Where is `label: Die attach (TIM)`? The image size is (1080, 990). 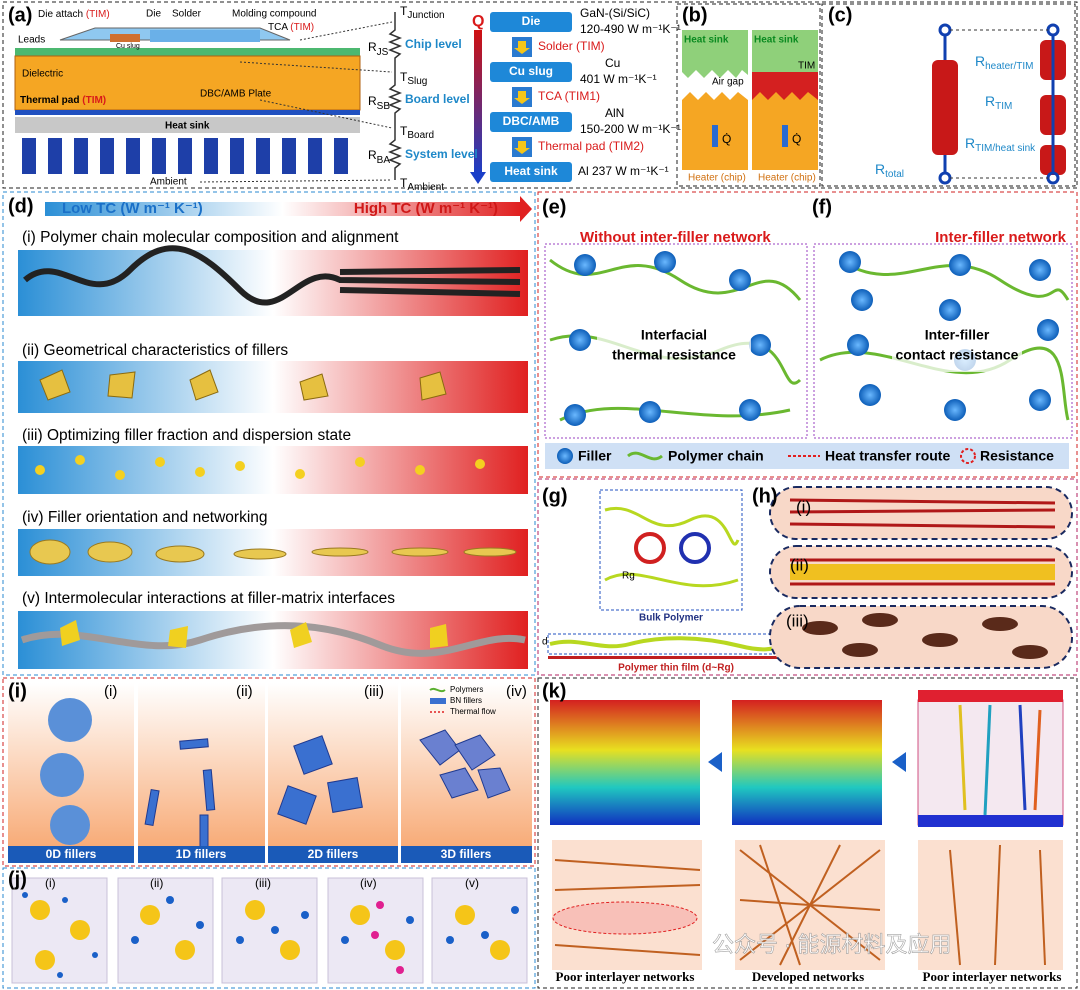 label: Die attach (TIM) is located at coordinates (74, 14).